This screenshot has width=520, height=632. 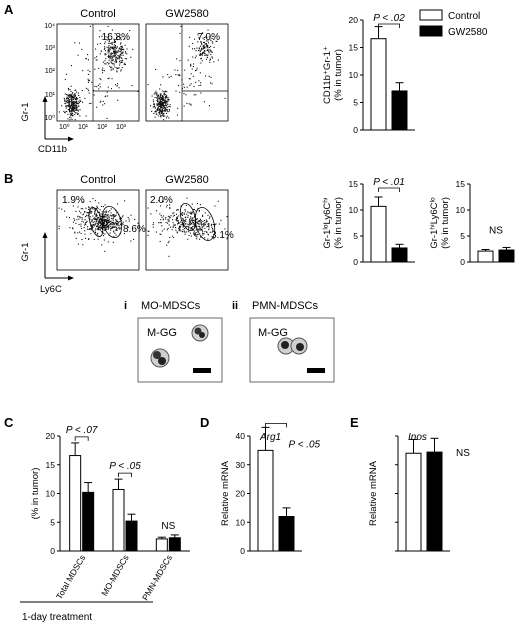 What do you see at coordinates (8, 178) in the screenshot?
I see `panel-letter-b: B` at bounding box center [8, 178].